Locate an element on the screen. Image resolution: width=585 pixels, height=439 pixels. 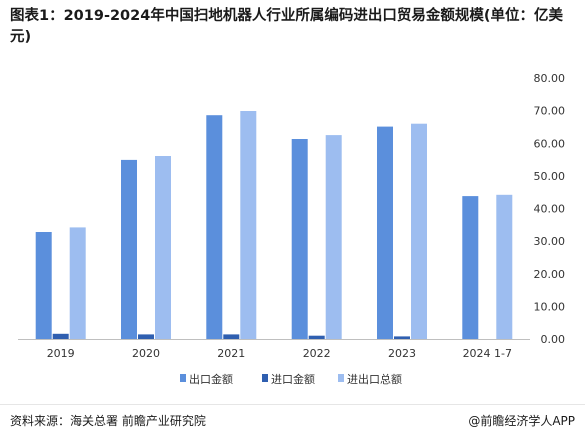
legend: 出口金额 进口金额 进出口总额 is located at coordinates (291, 379).